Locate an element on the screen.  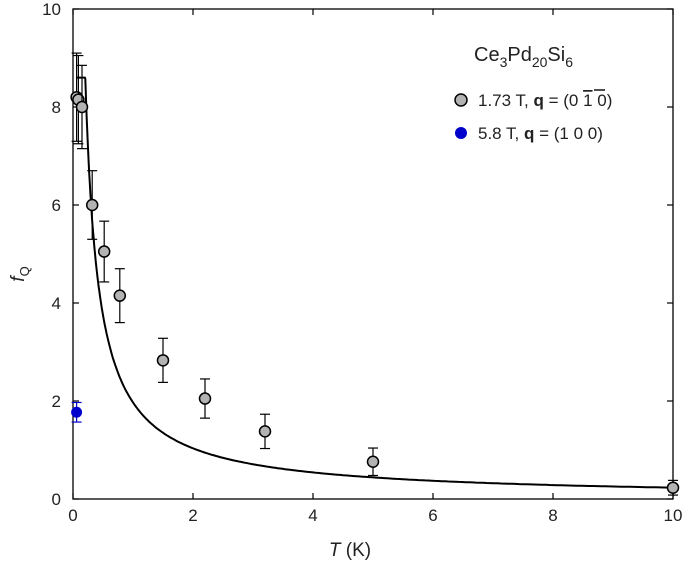
legend-title-pd: Pd is located at coordinates (519, 55).